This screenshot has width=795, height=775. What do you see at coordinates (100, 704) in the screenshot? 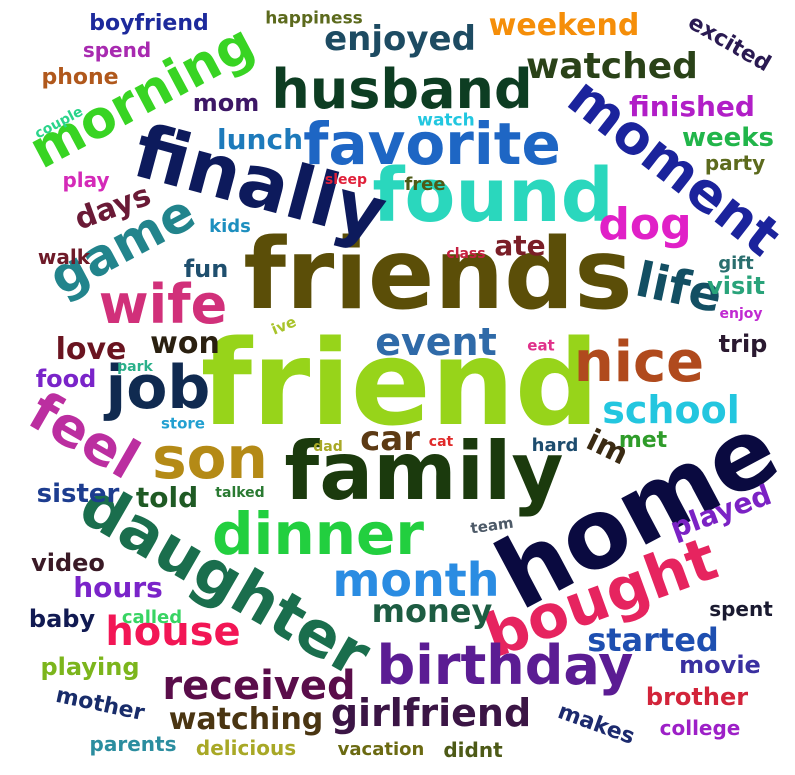
I see `word-mother: mother` at bounding box center [100, 704].